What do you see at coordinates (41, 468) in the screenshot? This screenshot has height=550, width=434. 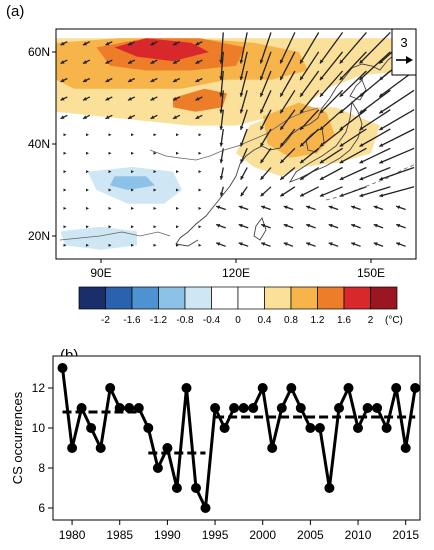 I see `ts-y-tick-label: 8` at bounding box center [41, 468].